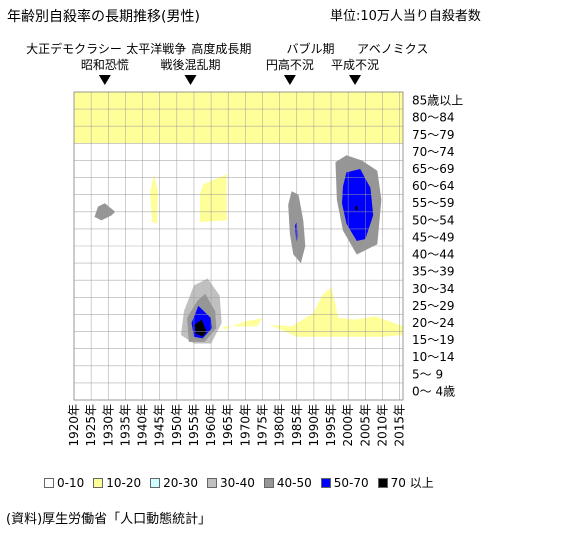  I want to click on x-tick-label: 1950年, so click(177, 425).